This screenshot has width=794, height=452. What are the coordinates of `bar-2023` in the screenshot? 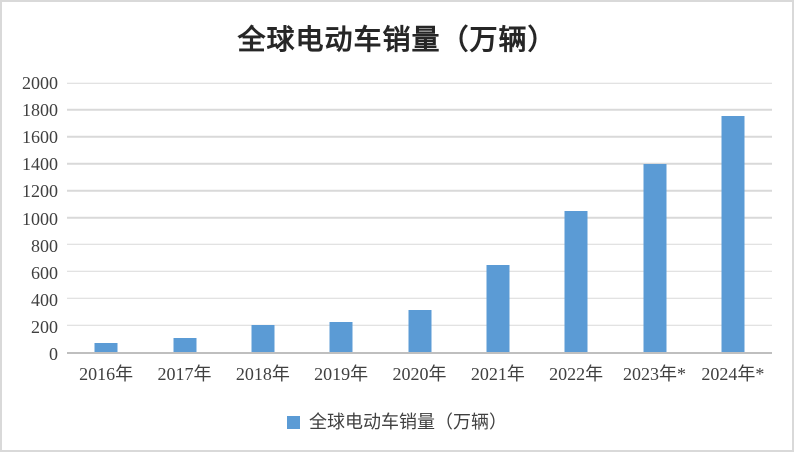 It's located at (654, 257).